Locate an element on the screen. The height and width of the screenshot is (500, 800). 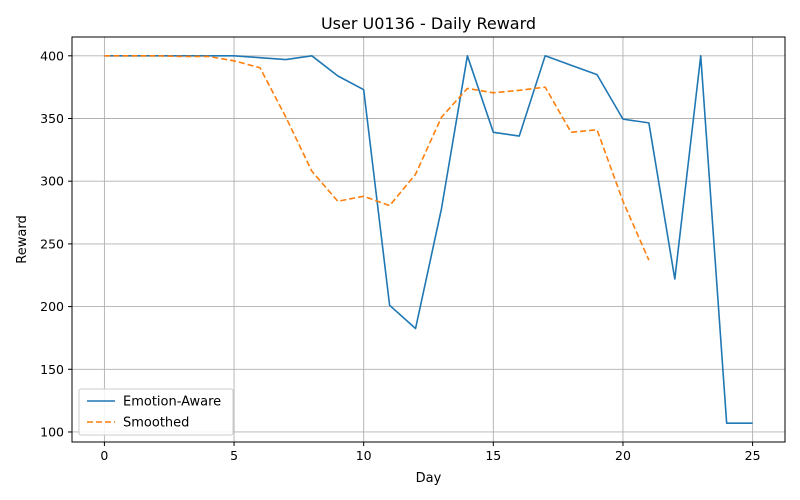
y-tick-label: 100 is located at coordinates (52, 431).